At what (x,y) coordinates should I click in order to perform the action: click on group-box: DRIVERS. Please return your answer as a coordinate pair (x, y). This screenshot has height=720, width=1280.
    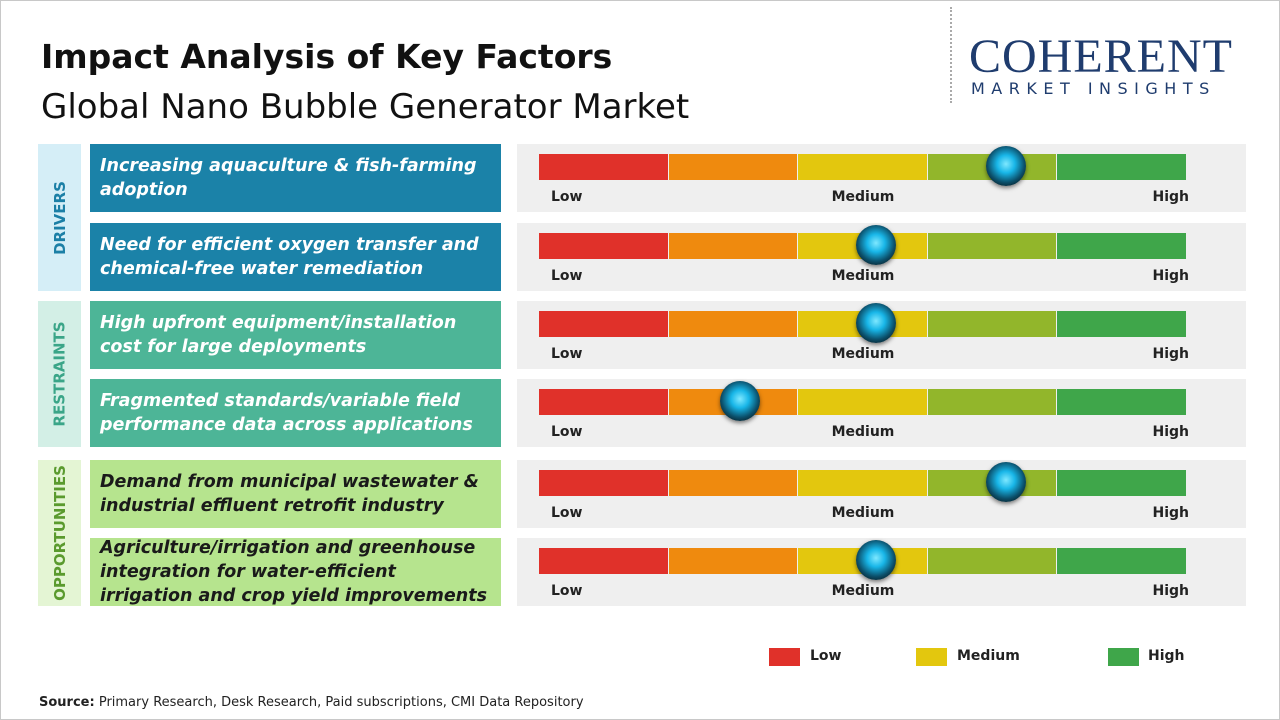
    Looking at the image, I should click on (59, 217).